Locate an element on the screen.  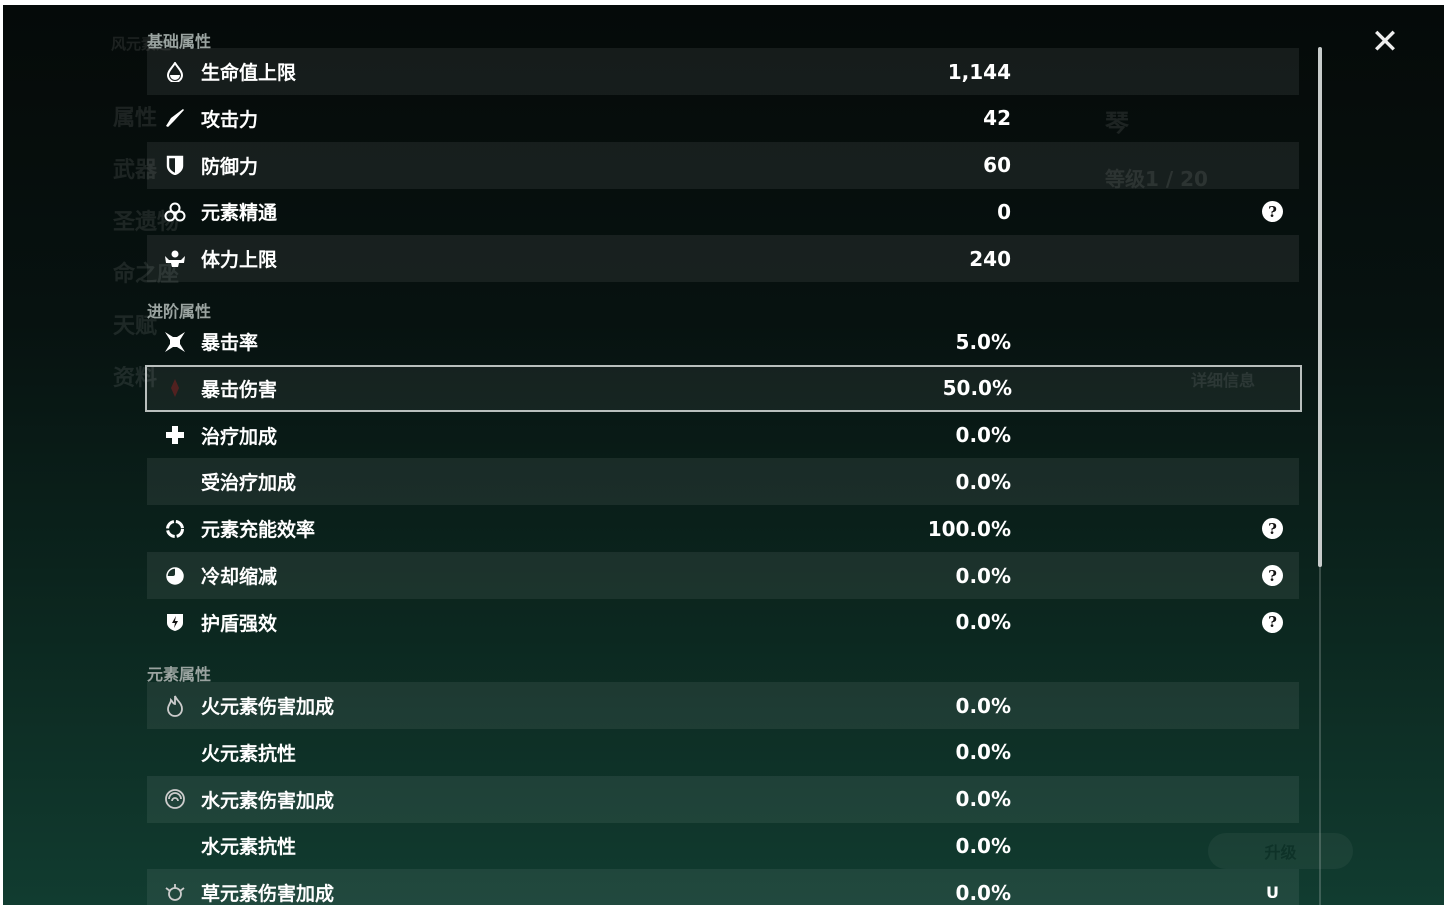
stat-label: 元素充能效率 is located at coordinates (258, 530).